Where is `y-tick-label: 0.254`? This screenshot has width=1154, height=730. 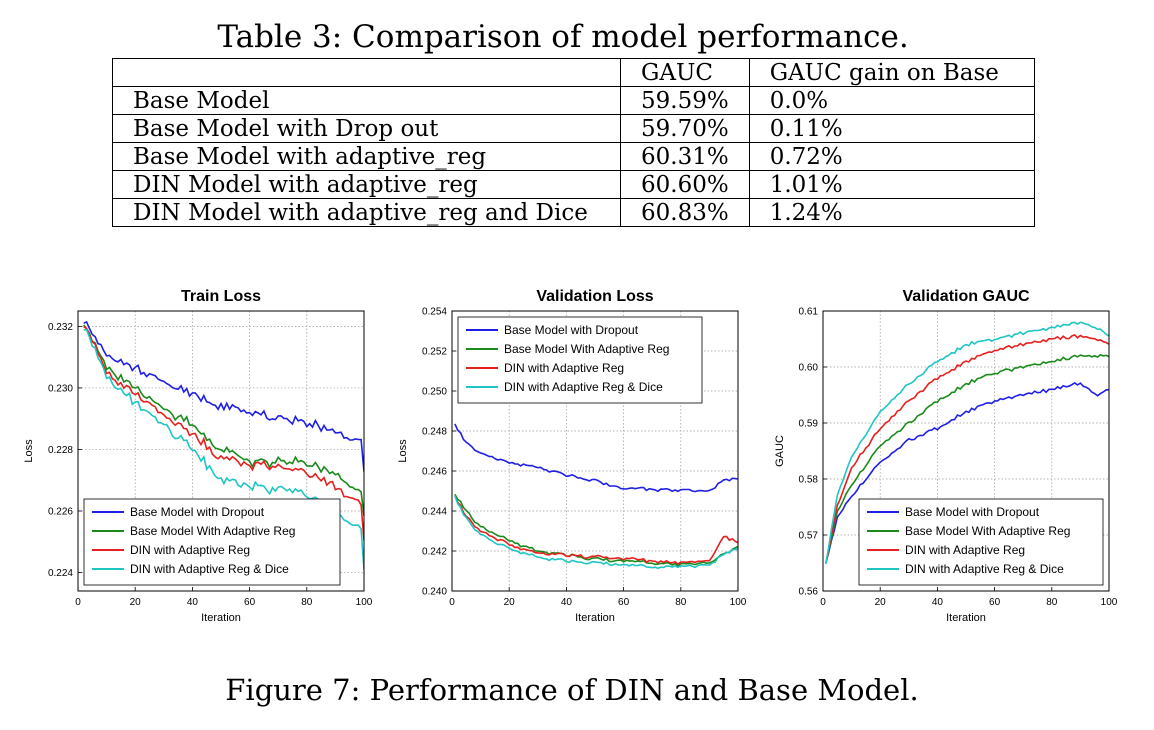 y-tick-label: 0.254 is located at coordinates (434, 312).